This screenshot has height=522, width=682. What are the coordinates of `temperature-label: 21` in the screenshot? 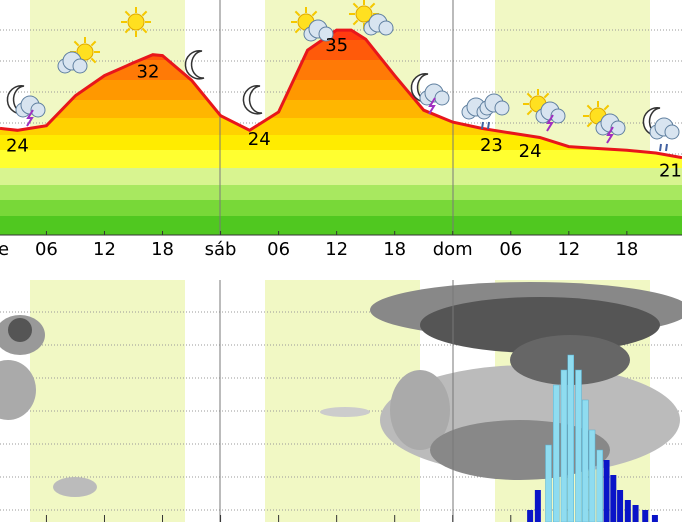 It's located at (670, 171).